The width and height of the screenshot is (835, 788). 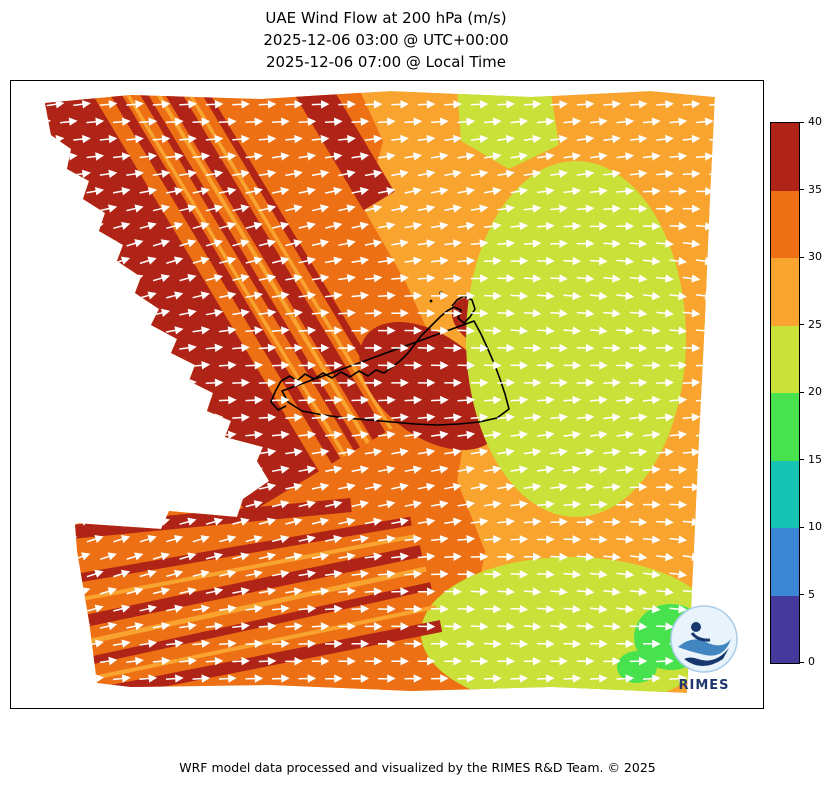 I want to click on logo-figure-head, so click(x=696, y=627).